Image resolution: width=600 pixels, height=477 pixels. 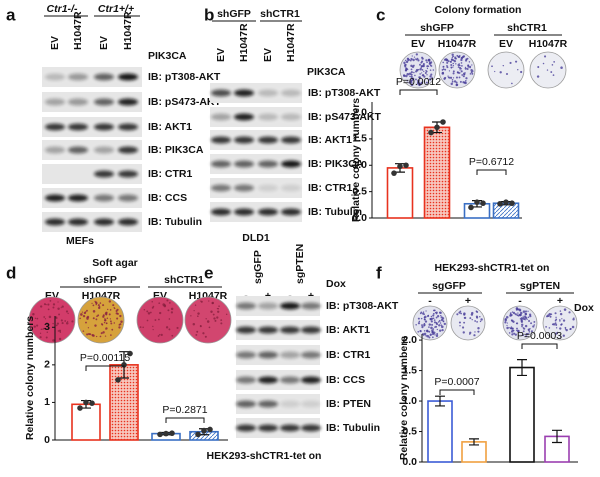 What do you see at coordinates (548, 44) in the screenshot?
I see `lane-label: H1047R` at bounding box center [548, 44].